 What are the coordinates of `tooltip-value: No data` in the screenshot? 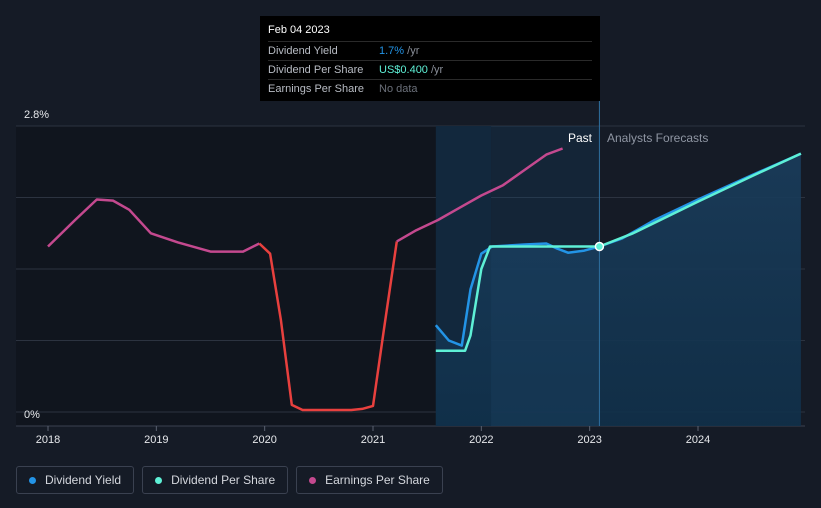 It's located at (398, 89).